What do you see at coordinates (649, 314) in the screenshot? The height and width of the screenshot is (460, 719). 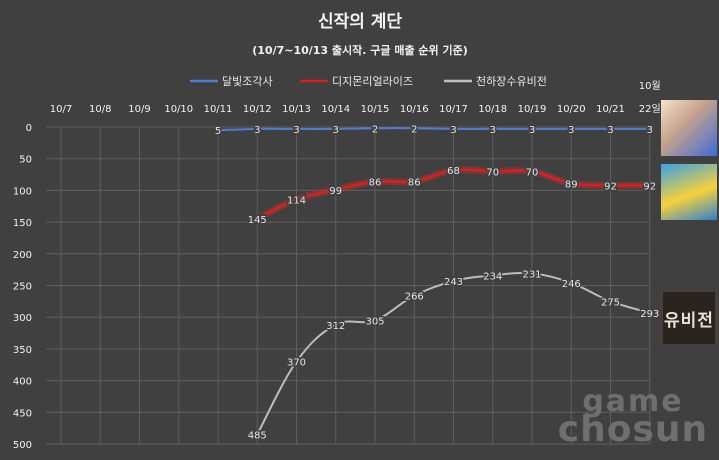 I see `data-label: 293` at bounding box center [649, 314].